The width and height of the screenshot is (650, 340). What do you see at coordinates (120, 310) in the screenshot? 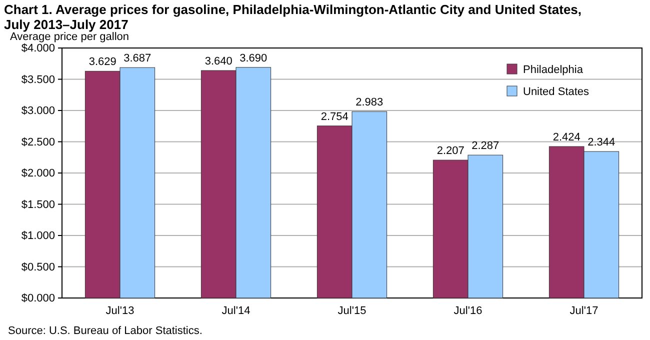
I see `x-tick-label: Jul'13` at bounding box center [120, 310].